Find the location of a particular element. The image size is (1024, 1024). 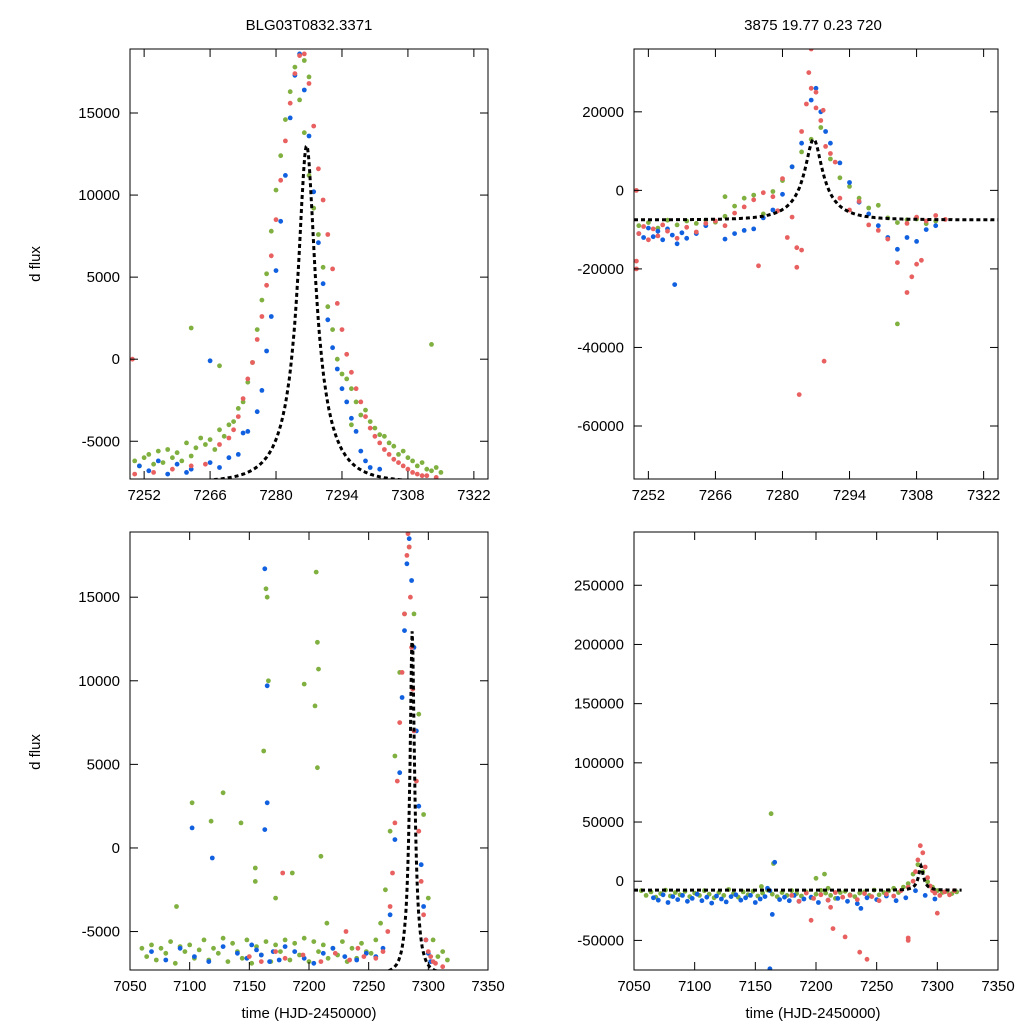

model-curve is located at coordinates (412, 800).